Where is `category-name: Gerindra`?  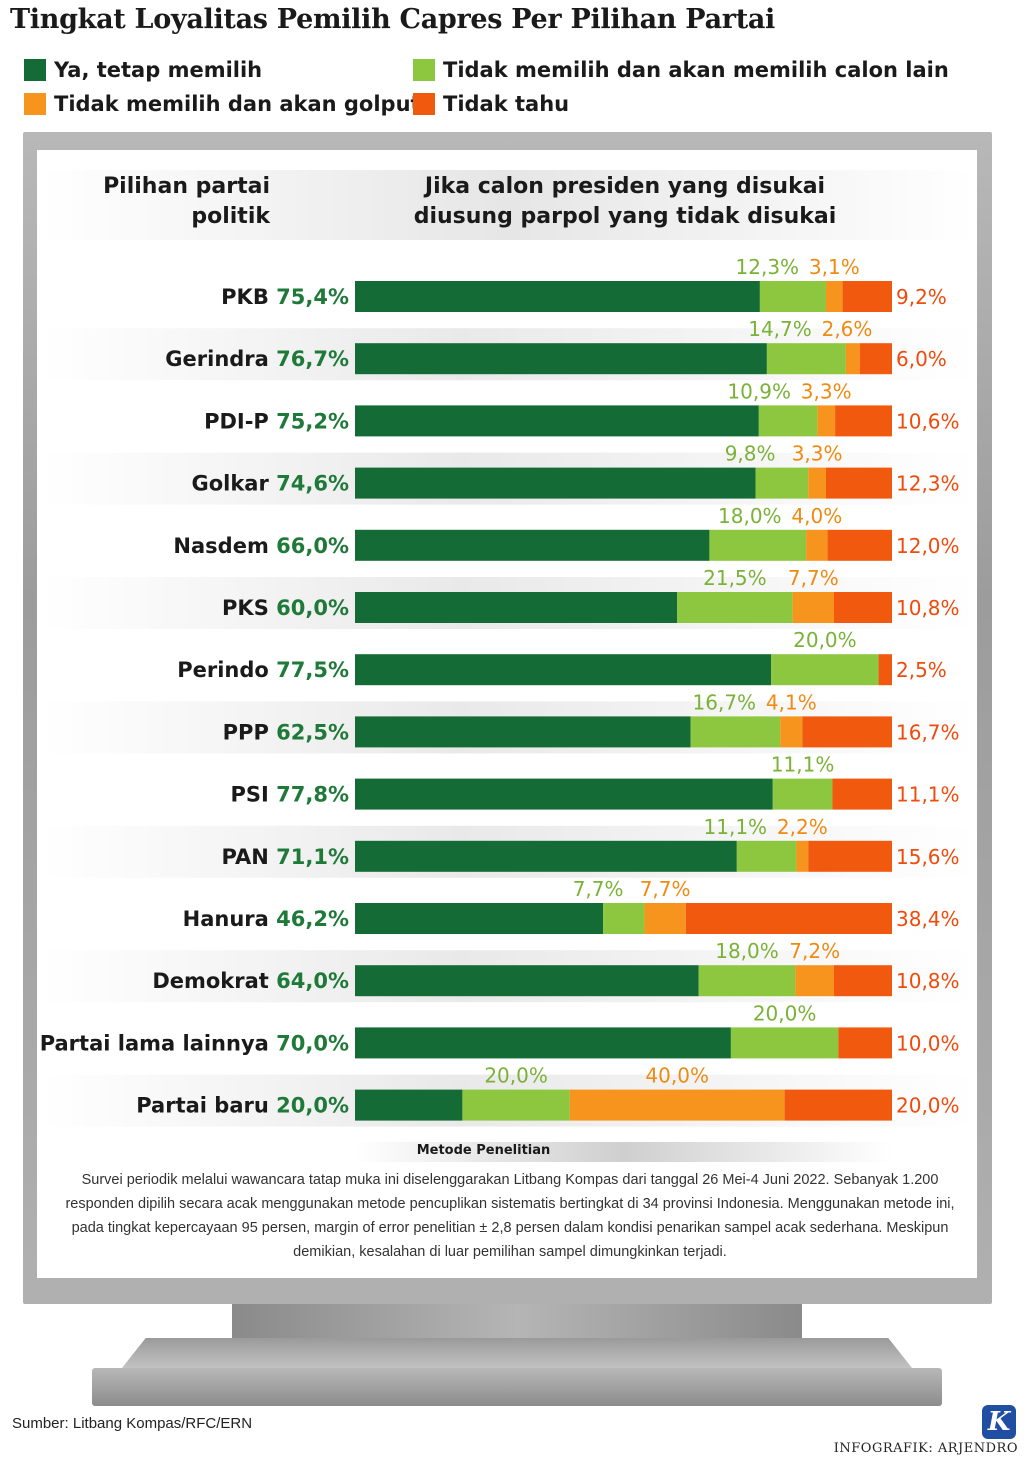
category-name: Gerindra is located at coordinates (220, 359).